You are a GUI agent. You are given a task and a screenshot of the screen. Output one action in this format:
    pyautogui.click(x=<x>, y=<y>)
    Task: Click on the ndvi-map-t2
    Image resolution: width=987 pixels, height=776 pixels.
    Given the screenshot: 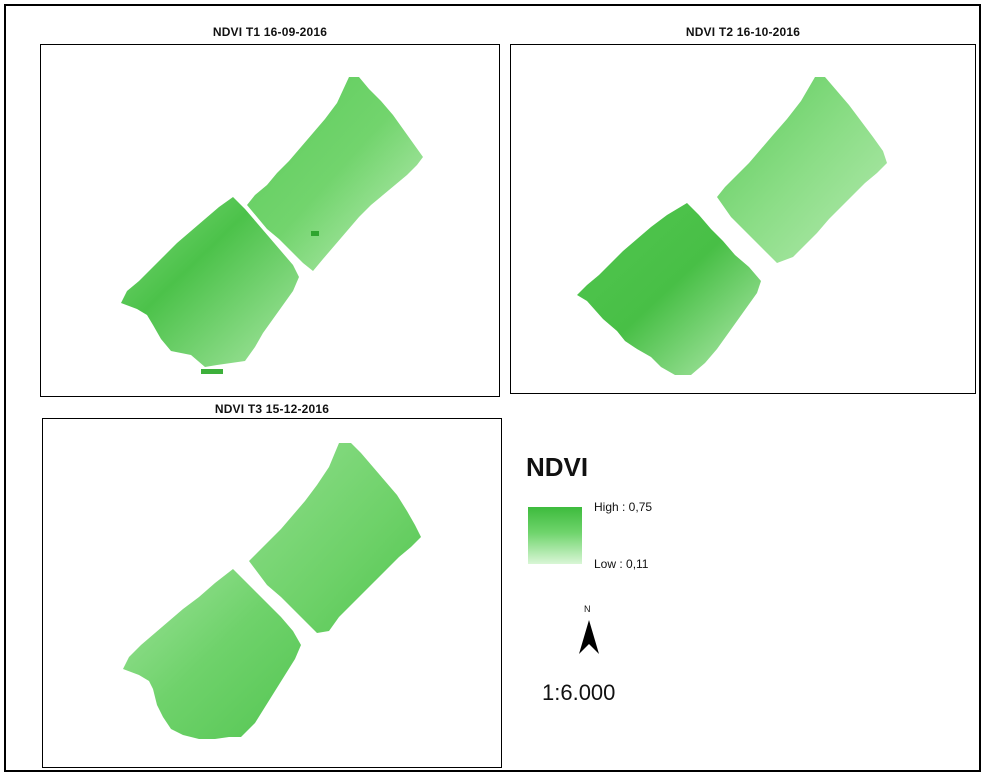 What is the action you would take?
    pyautogui.click(x=732, y=226)
    